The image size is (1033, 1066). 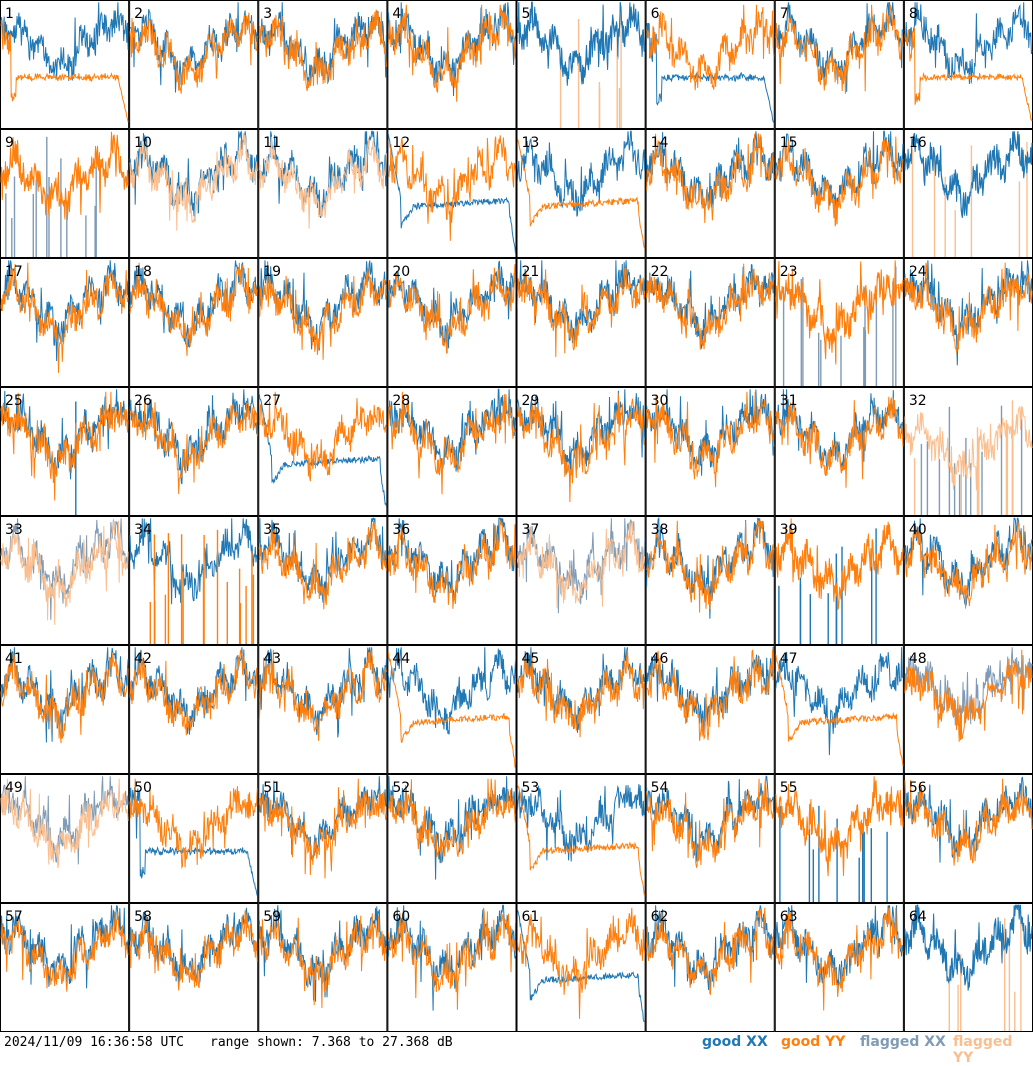 I want to click on panel-number: 3, so click(x=267, y=14).